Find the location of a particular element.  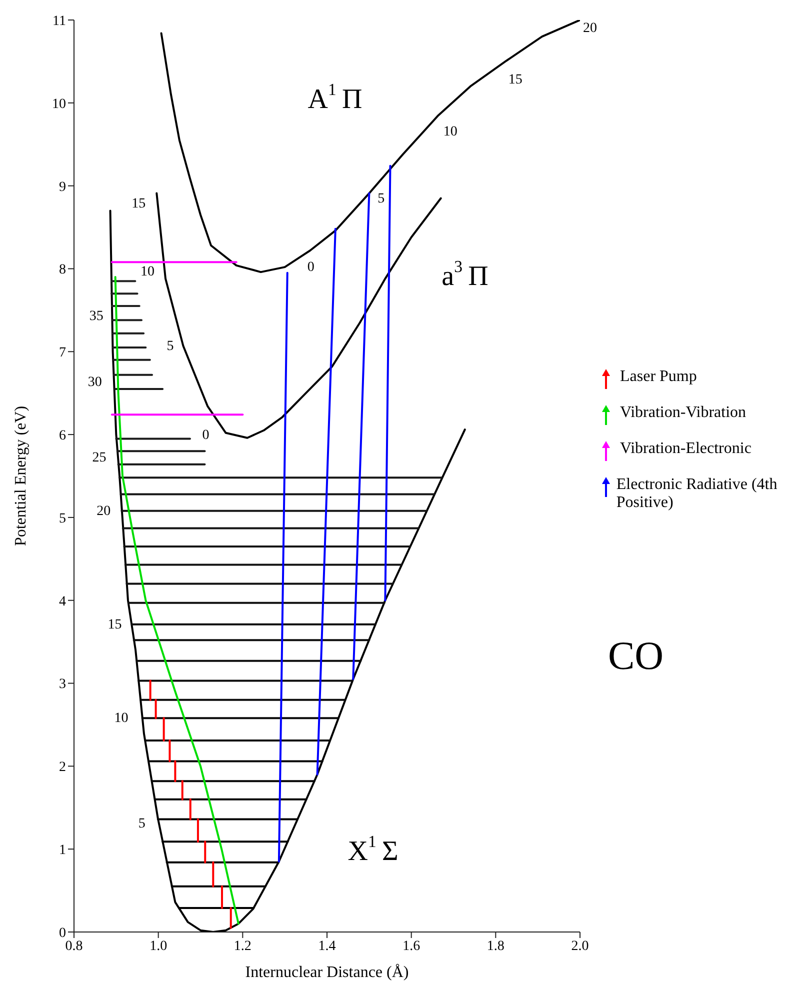

annotation: X$^{1}$Σ is located at coordinates (373, 849).